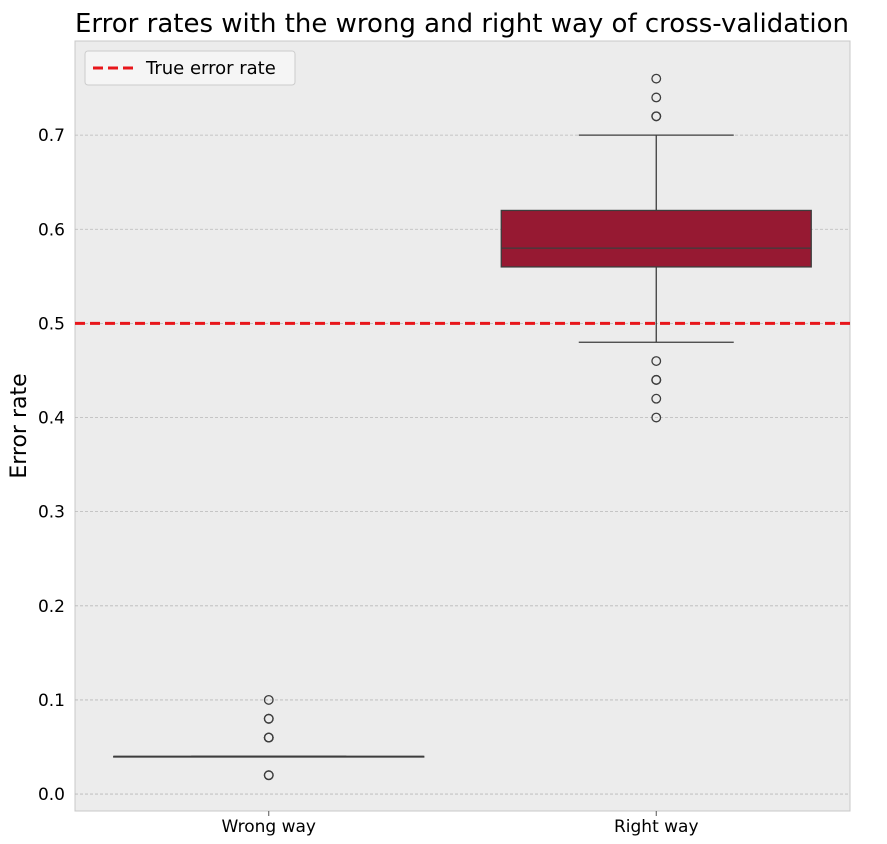  Describe the element at coordinates (460, 824) in the screenshot. I see `x-axis-ticks: Wrong way Right way` at that location.